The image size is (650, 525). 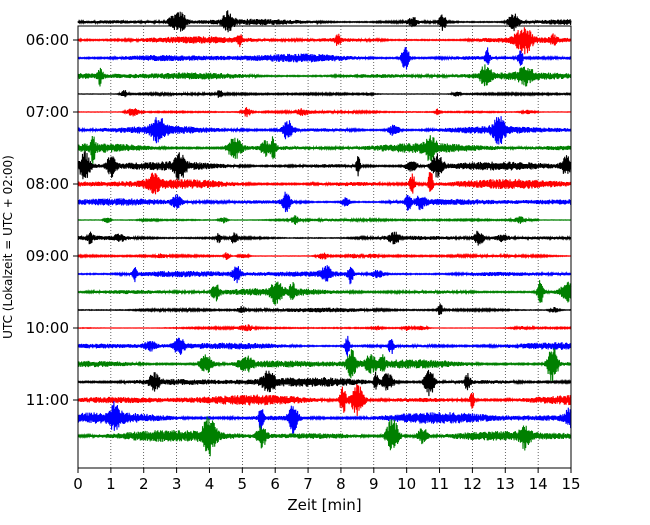 What do you see at coordinates (144, 484) in the screenshot?
I see `x-tick-label: 2` at bounding box center [144, 484].